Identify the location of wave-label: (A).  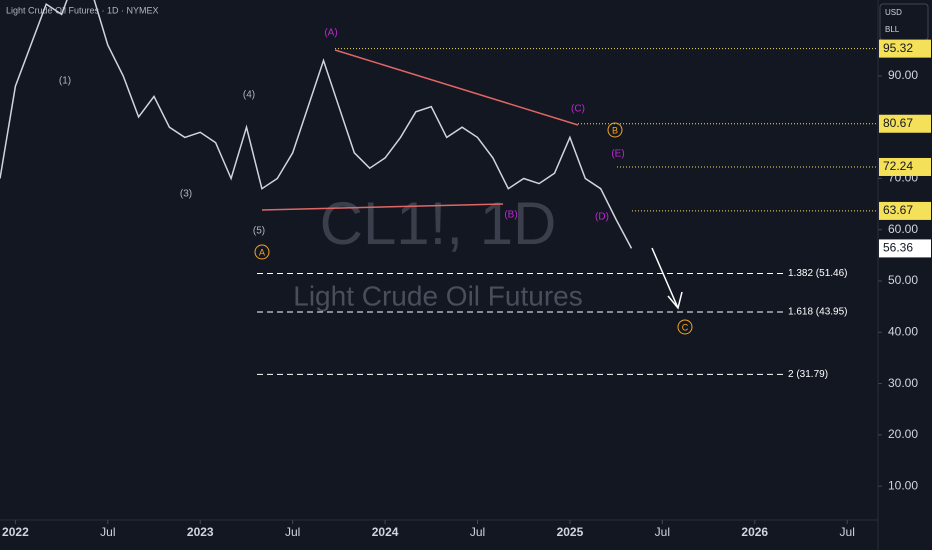
(330, 33).